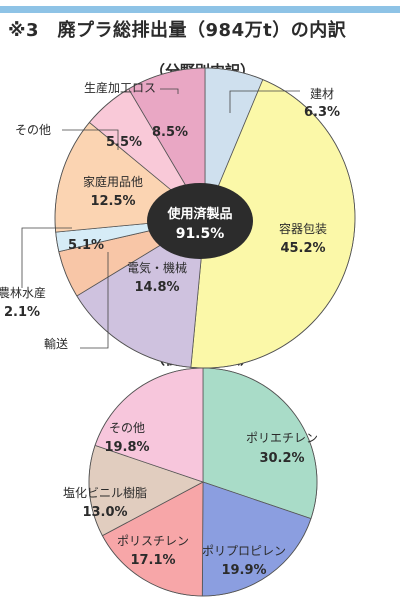 This screenshot has width=400, height=605. I want to click on pie1-slice-name: 輸送, so click(56, 343).